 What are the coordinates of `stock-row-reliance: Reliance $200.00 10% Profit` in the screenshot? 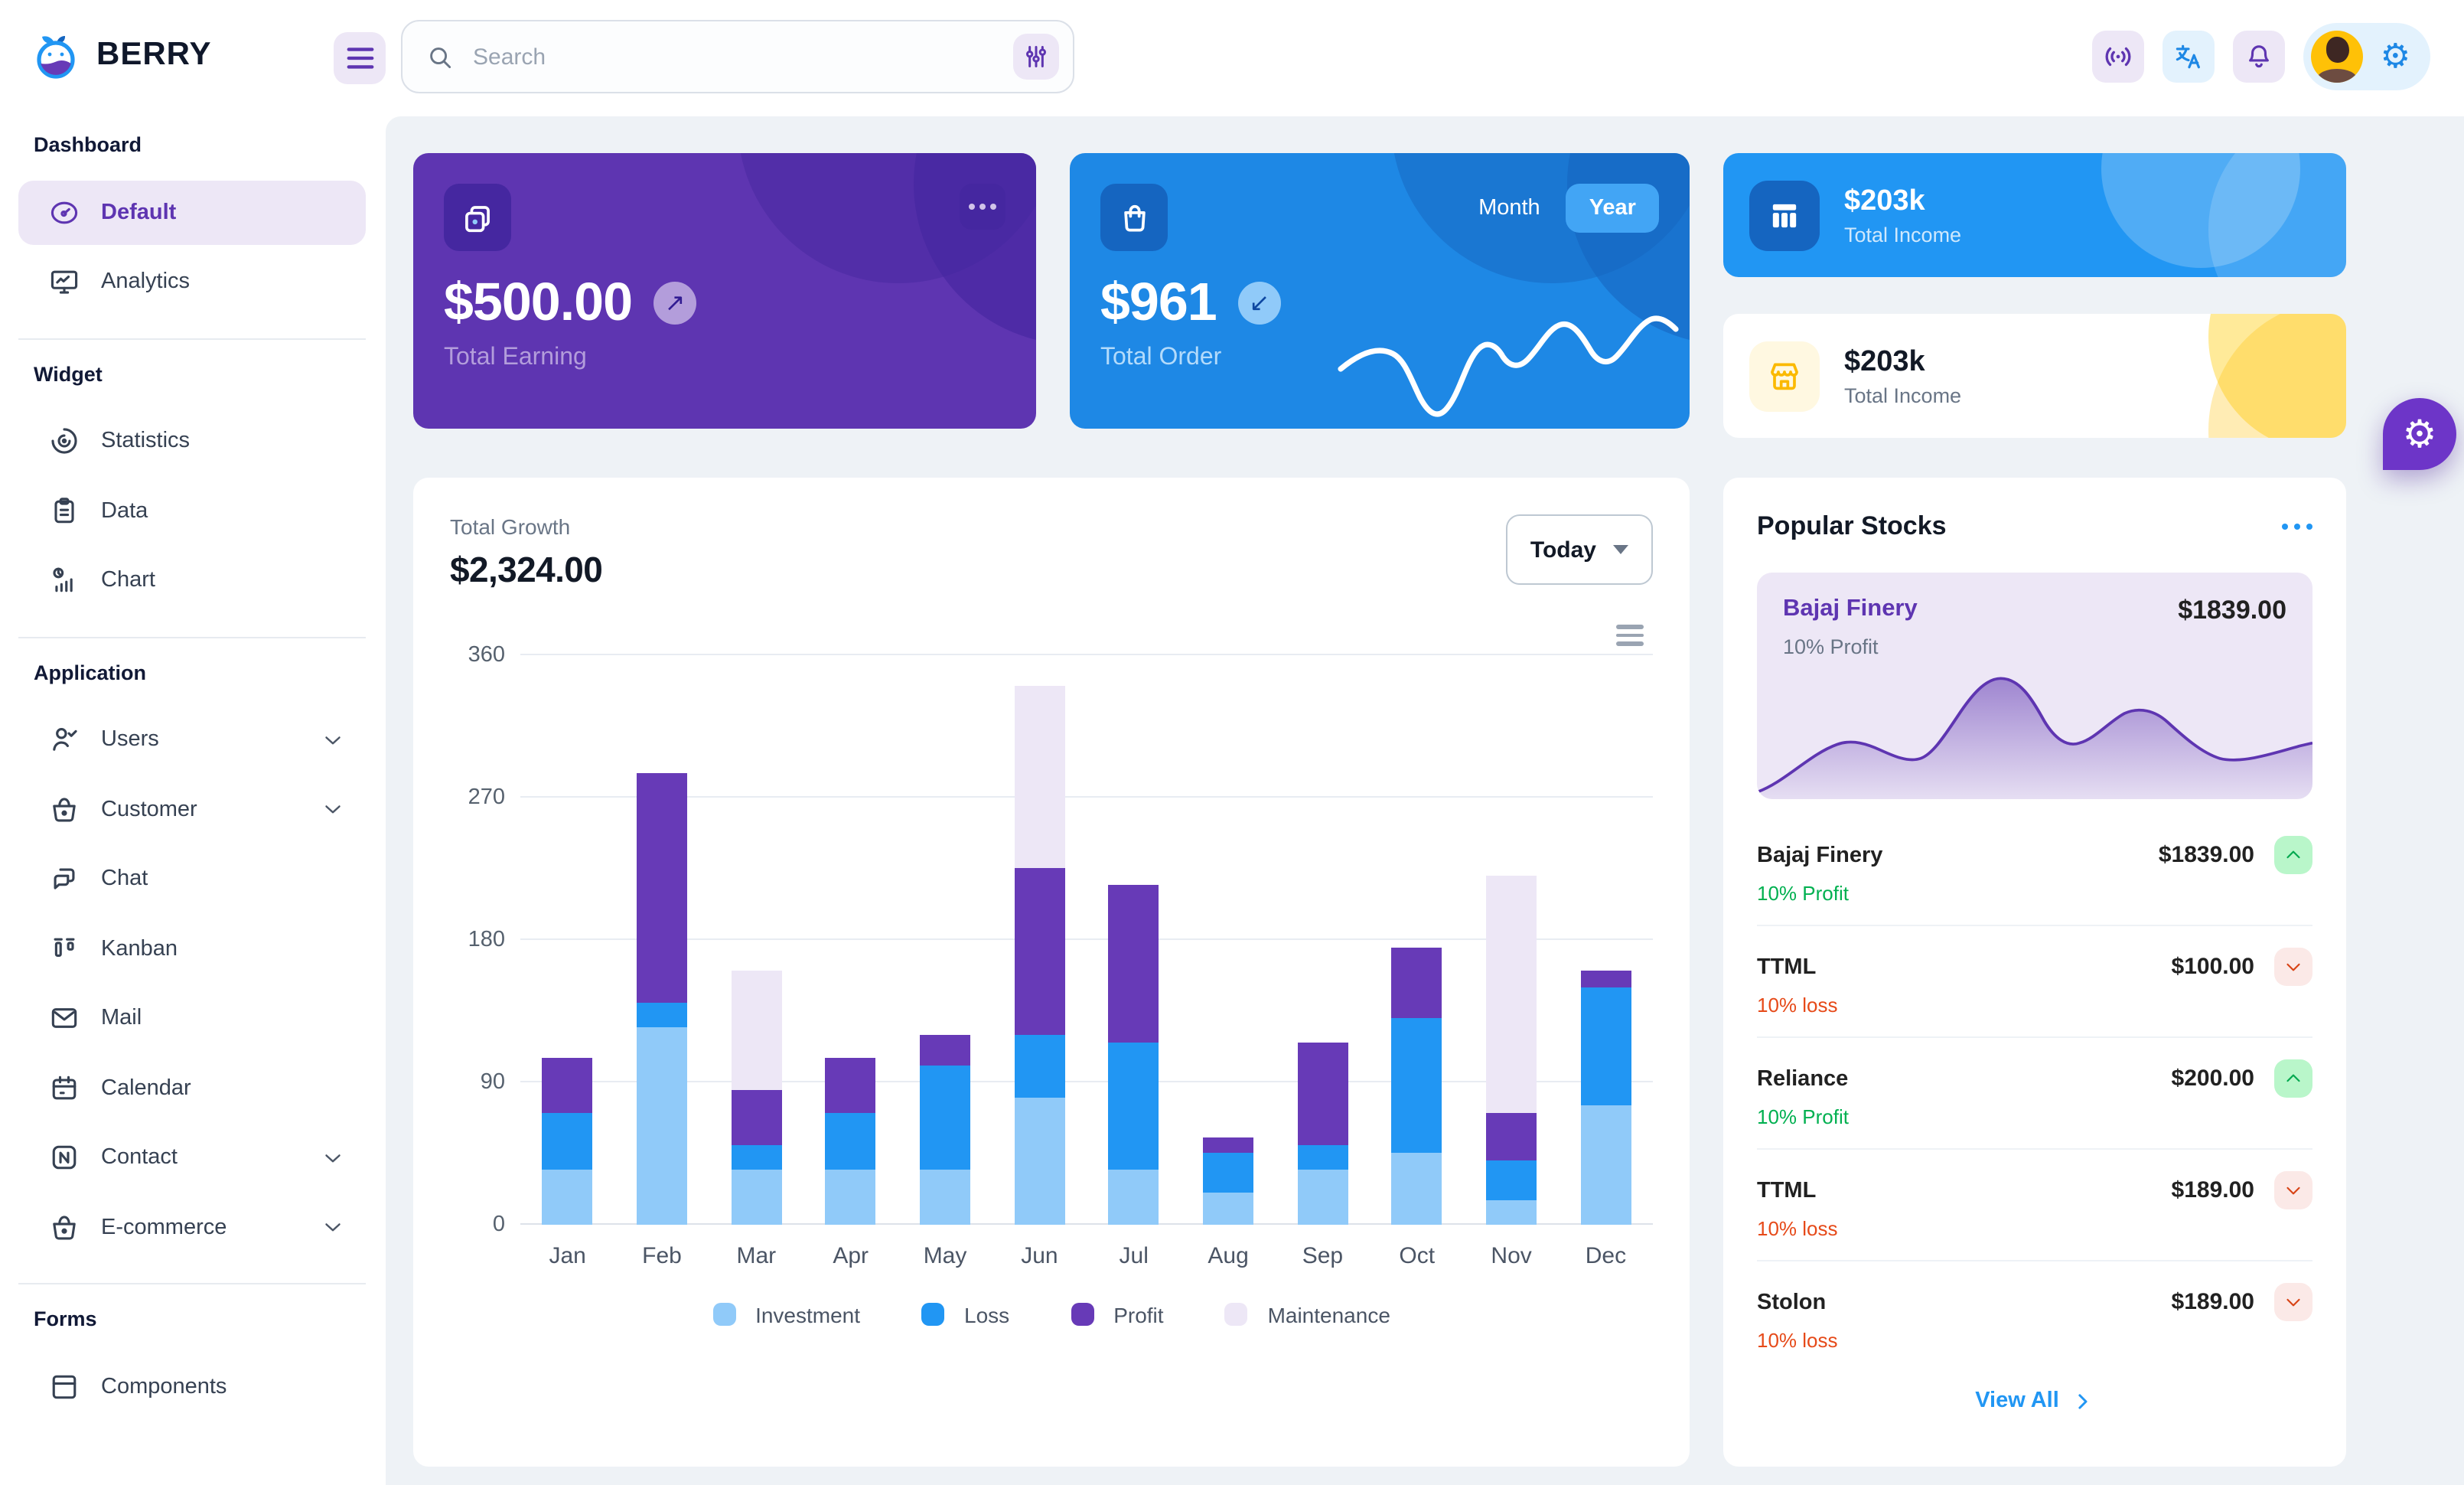 It's located at (2035, 1094).